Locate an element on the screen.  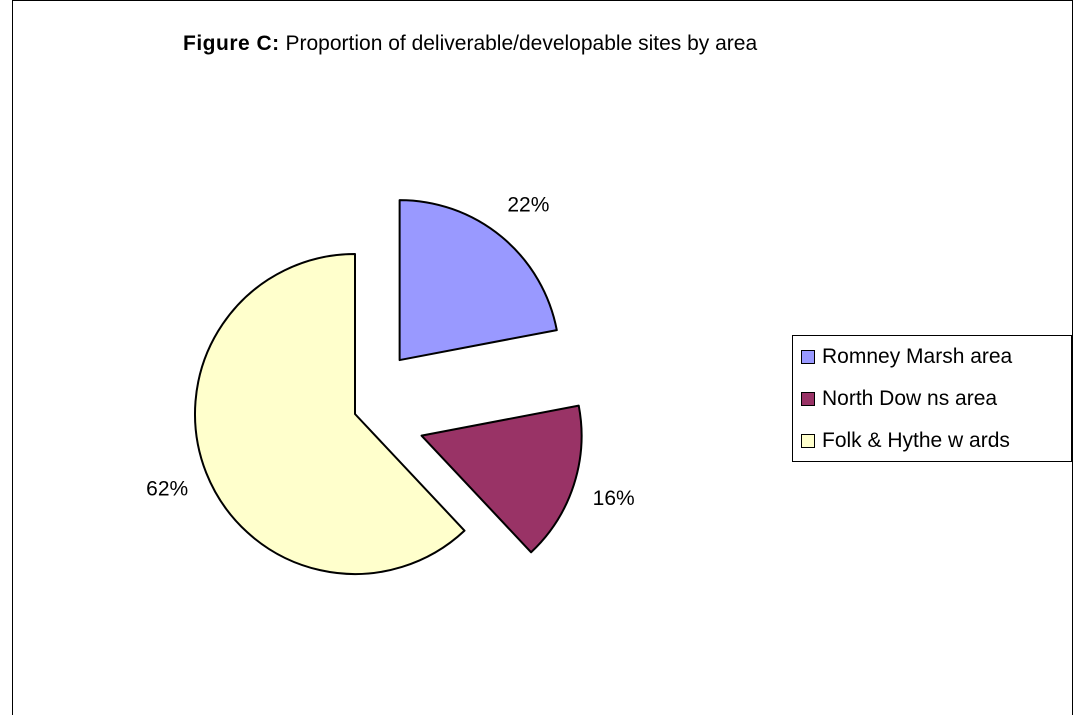
chart-title-bold: Figure C: is located at coordinates (231, 43).